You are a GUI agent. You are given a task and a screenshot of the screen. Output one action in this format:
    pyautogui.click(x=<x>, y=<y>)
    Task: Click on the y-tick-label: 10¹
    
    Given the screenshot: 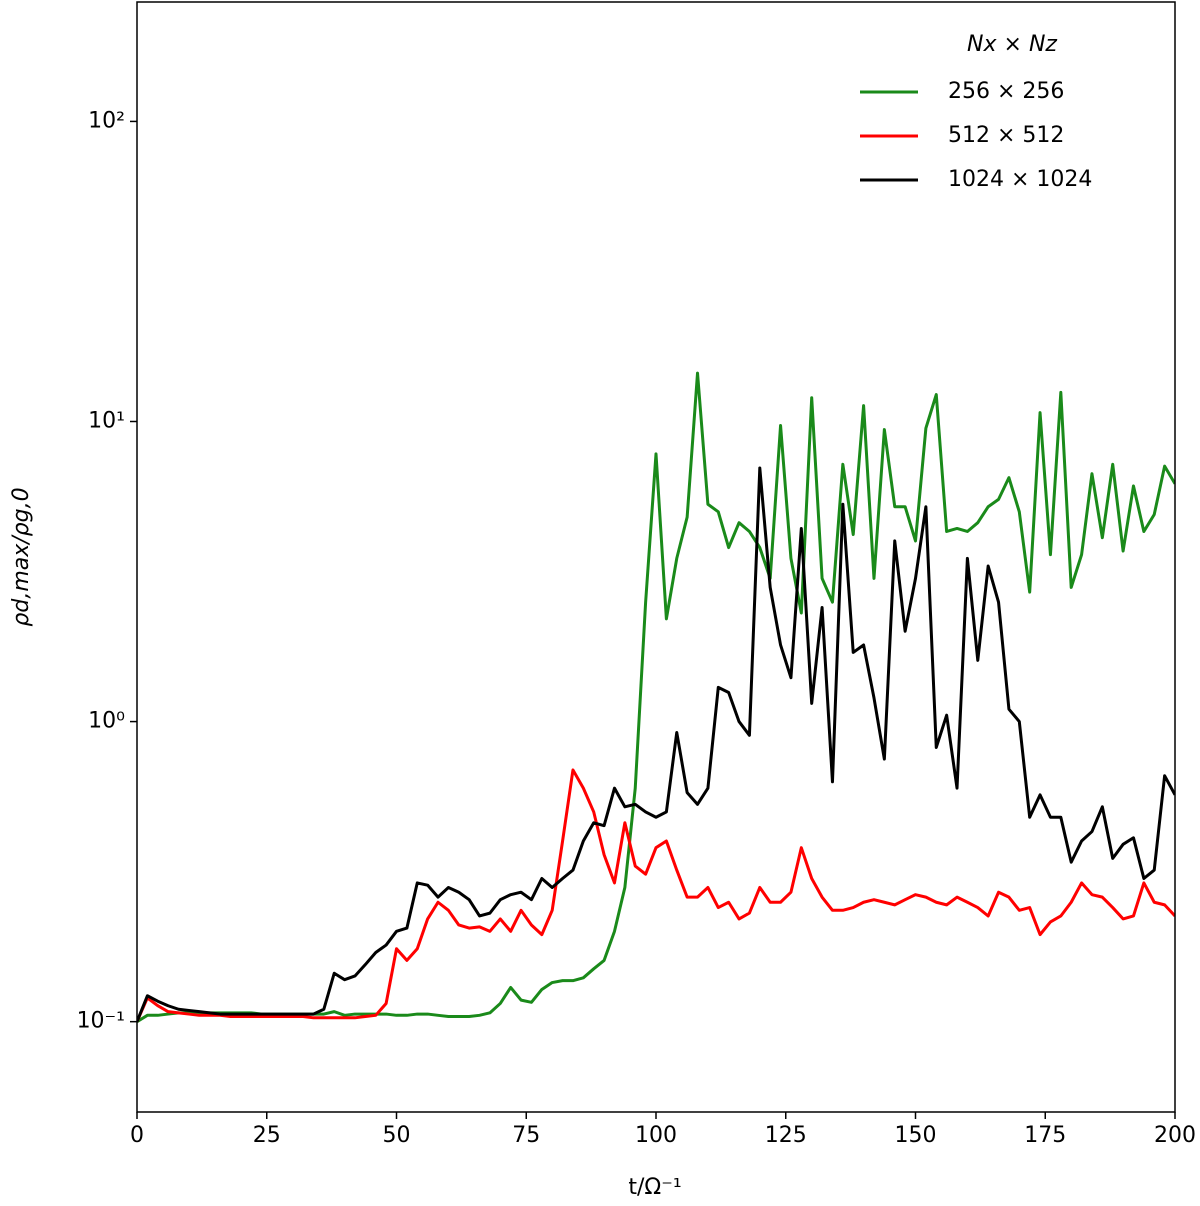 What is the action you would take?
    pyautogui.click(x=106, y=420)
    